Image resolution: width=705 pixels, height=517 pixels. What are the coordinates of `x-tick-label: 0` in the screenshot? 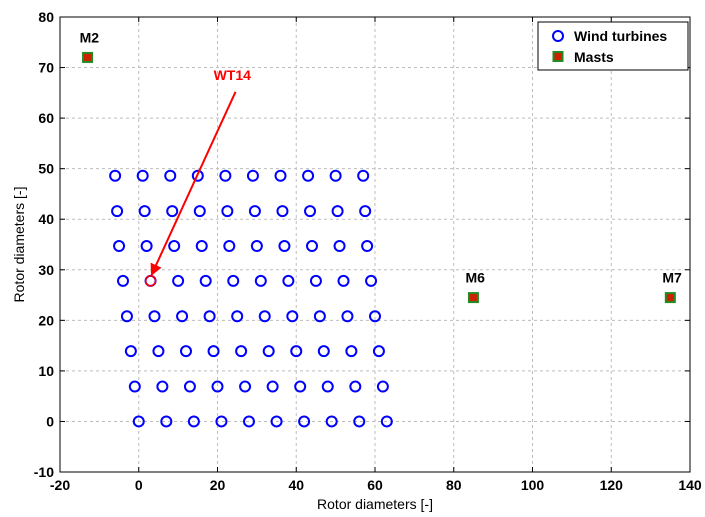 It's located at (139, 485).